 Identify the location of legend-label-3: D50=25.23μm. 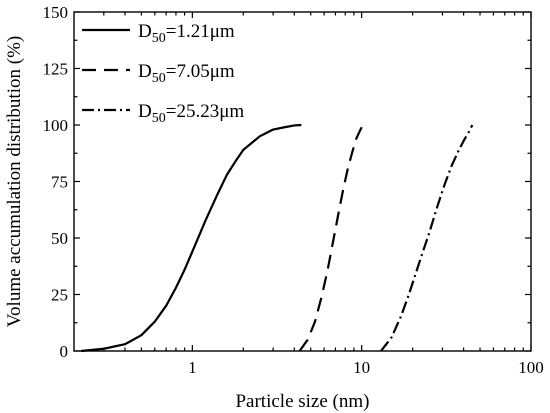
(191, 113).